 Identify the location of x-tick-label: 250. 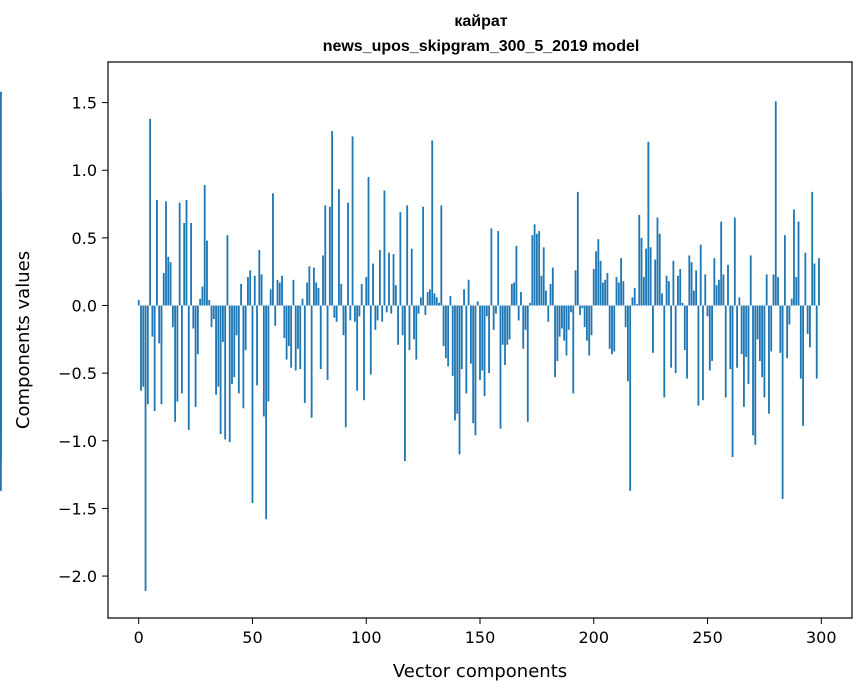
(707, 637).